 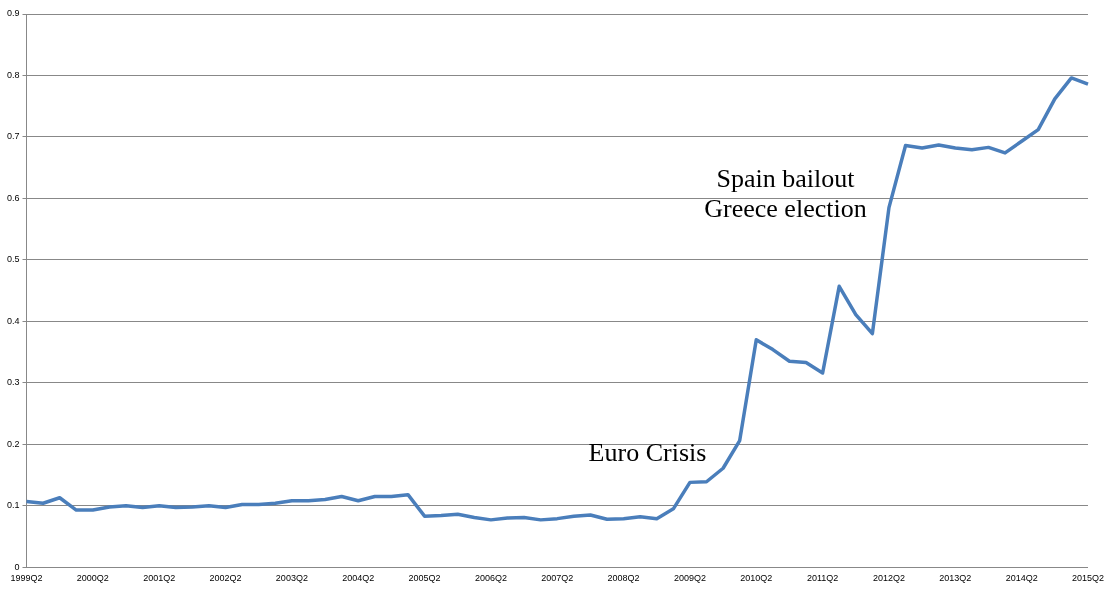 I want to click on y-tick-label: 0.9, so click(x=13, y=13).